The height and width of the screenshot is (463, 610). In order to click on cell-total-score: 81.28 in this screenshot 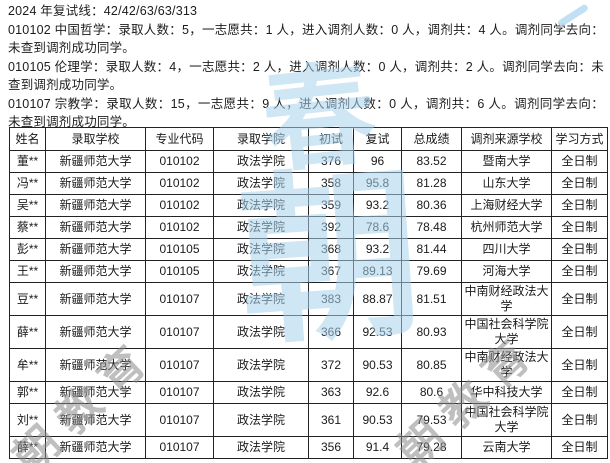, I will do `click(431, 183)`.